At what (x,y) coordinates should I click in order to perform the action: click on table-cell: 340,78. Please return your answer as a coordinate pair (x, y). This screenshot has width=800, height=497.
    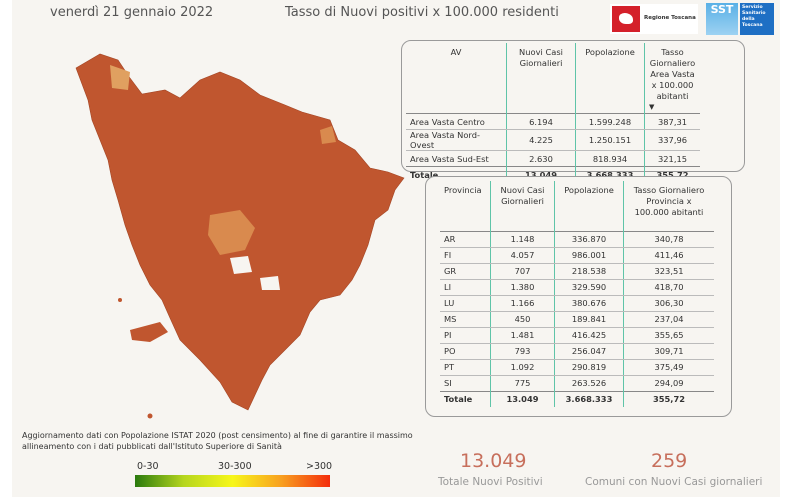
    Looking at the image, I should click on (668, 239).